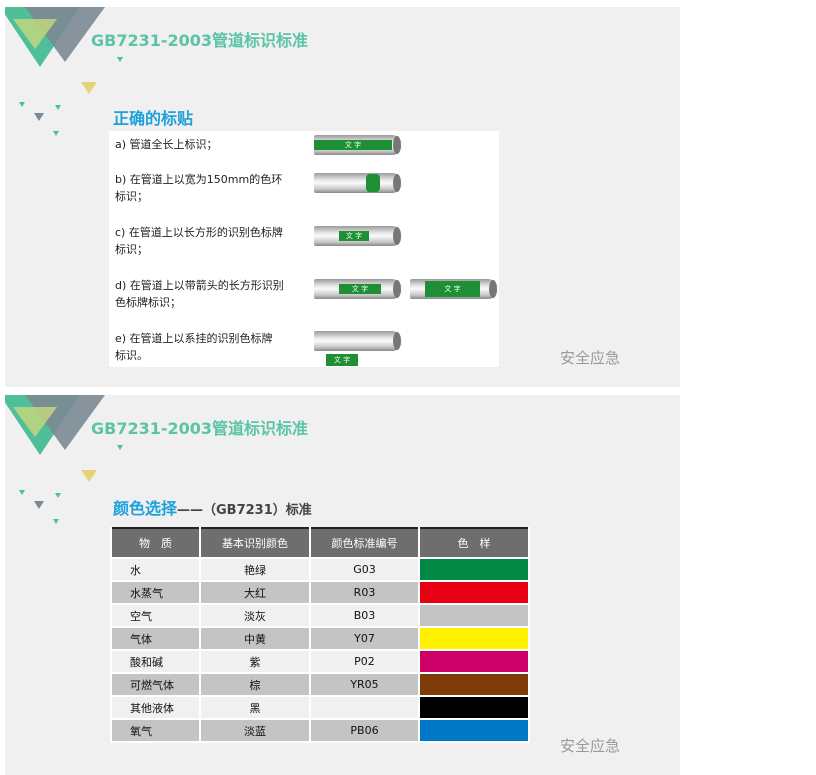 The width and height of the screenshot is (816, 775). I want to click on pipe-arrow-rings: 文 字, so click(454, 289).